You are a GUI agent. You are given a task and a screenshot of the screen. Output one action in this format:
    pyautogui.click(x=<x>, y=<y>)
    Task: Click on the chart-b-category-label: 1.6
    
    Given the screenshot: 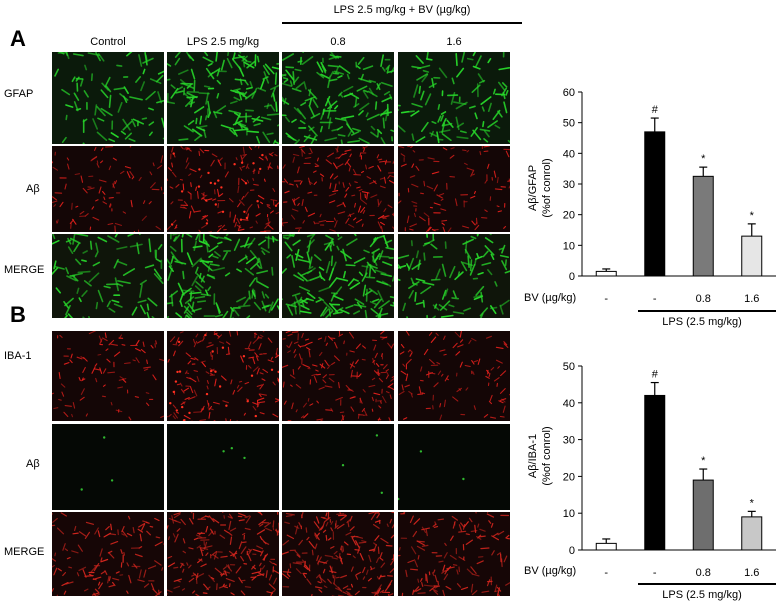 What is the action you would take?
    pyautogui.click(x=751, y=573)
    